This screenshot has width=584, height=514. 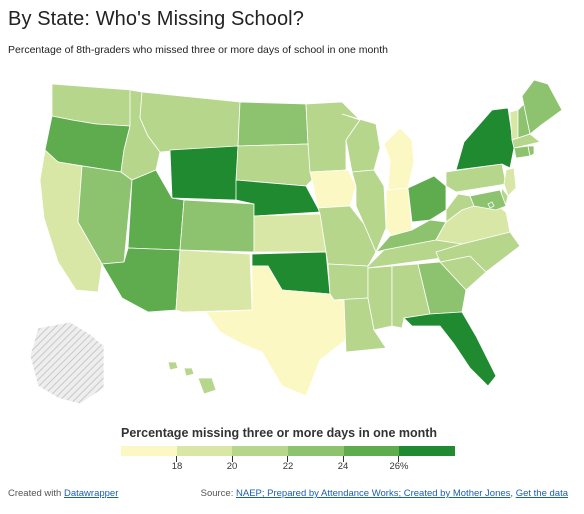 I want to click on state-mn, so click(x=333, y=137).